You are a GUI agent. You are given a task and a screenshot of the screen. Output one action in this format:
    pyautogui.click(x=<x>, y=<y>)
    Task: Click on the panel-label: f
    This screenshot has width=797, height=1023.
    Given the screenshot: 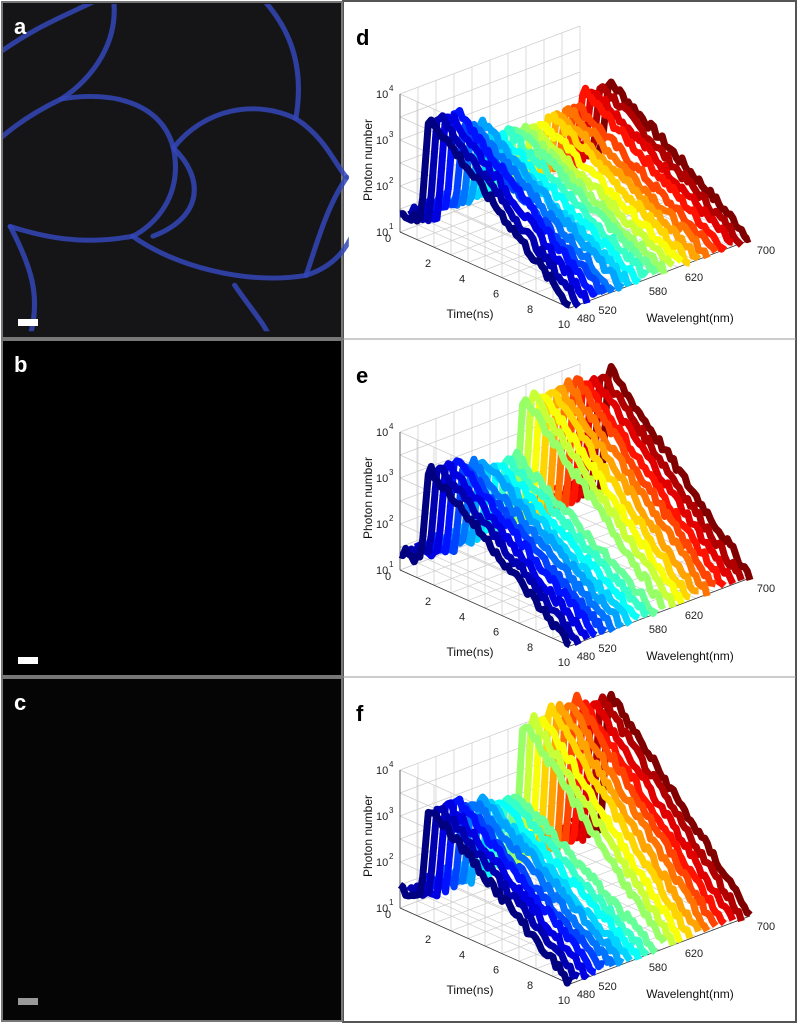 What is the action you would take?
    pyautogui.click(x=360, y=713)
    